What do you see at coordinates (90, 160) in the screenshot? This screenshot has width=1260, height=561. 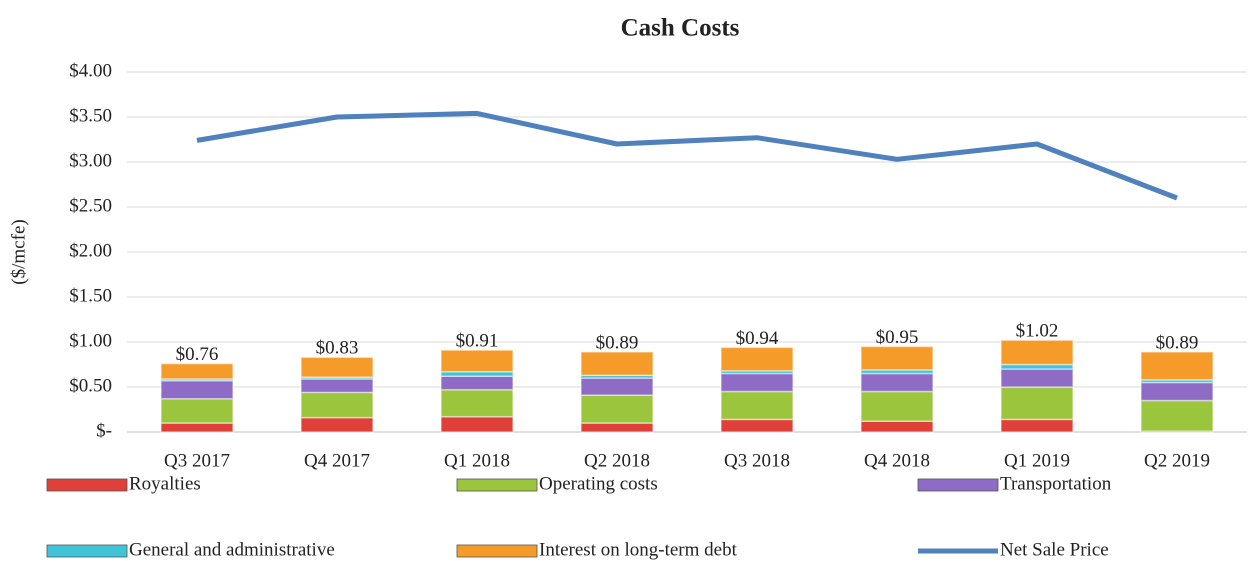 I see `y-tick-label: $3.00` at bounding box center [90, 160].